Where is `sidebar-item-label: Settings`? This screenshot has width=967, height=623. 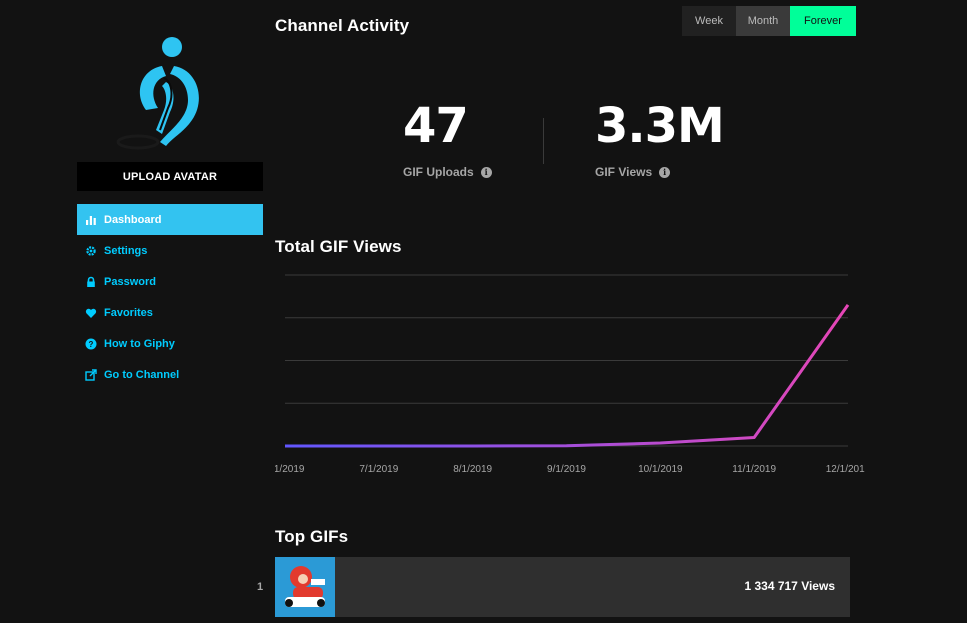
sidebar-item-label: Settings is located at coordinates (126, 250).